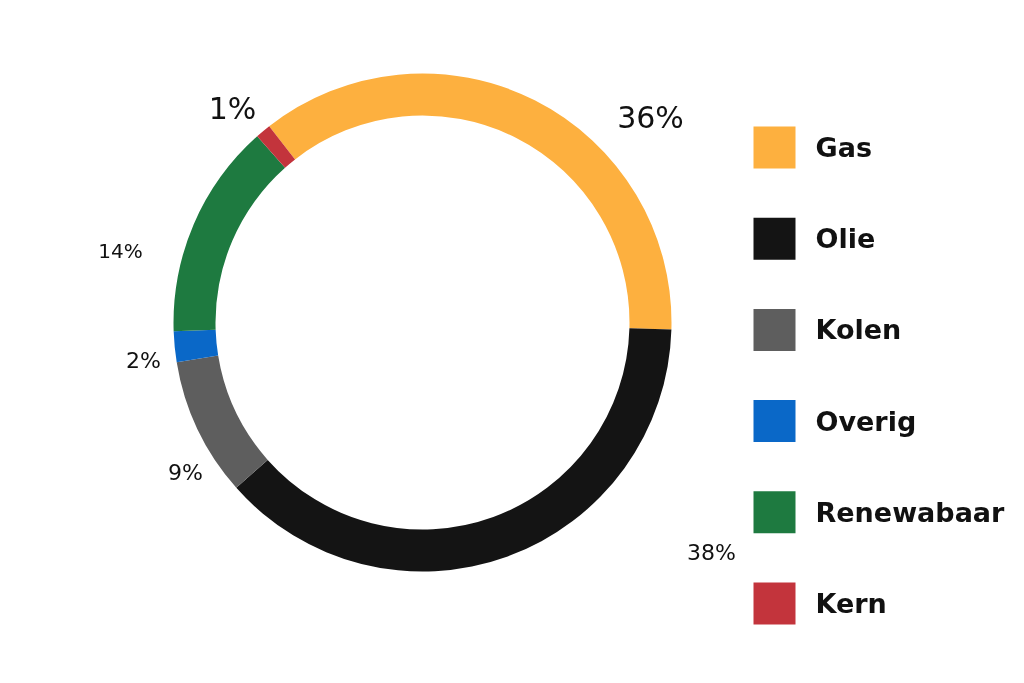  I want to click on data-label: 14%, so click(120, 250).